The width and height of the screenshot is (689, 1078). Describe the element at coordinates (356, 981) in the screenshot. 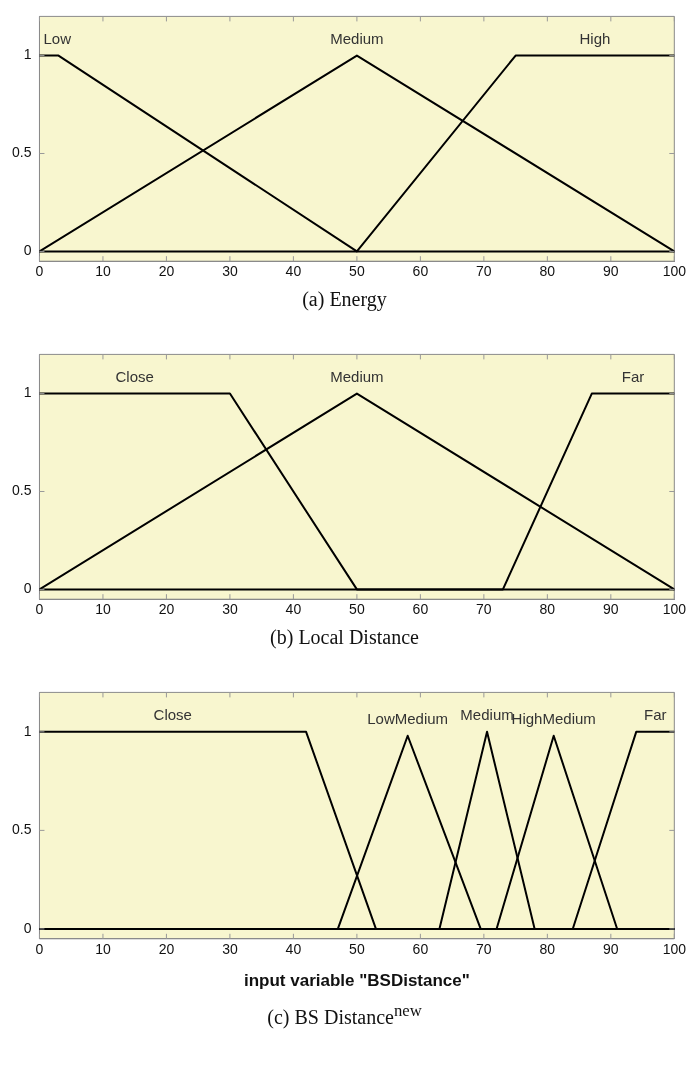

I see `x-axis-title: input variable "BSDistance"` at that location.